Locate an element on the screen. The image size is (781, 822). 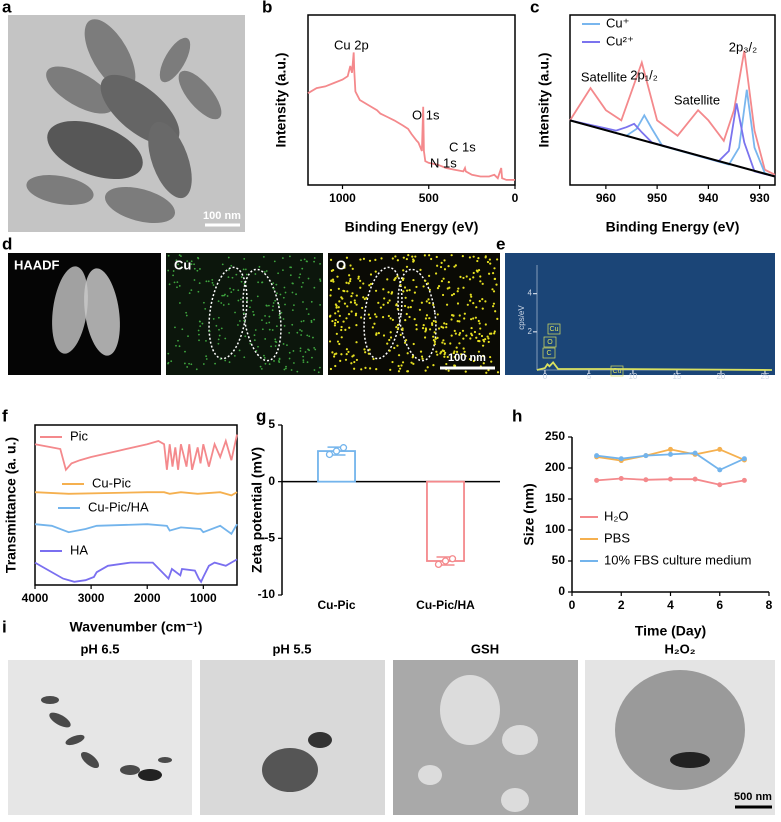
legend-label: 10% FBS culture medium is located at coordinates (677, 559).